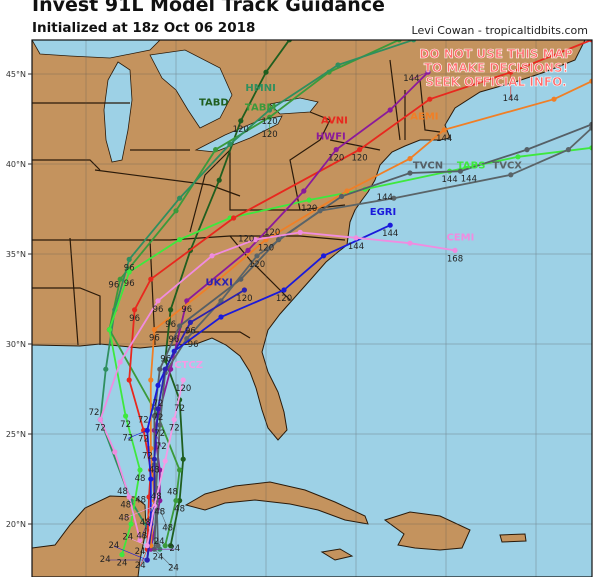  Describe the element at coordinates (208, 8) in the screenshot. I see `map-title: Invest 91L Model Track Guidance` at that location.